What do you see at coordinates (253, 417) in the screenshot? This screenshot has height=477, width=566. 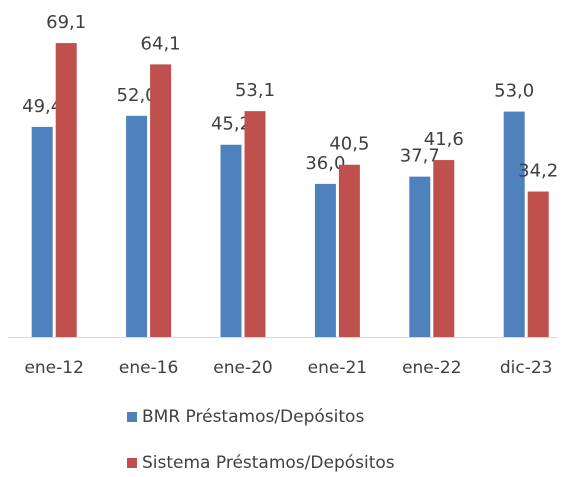 I see `legend-label: BMR Préstamos/Depósitos` at bounding box center [253, 417].